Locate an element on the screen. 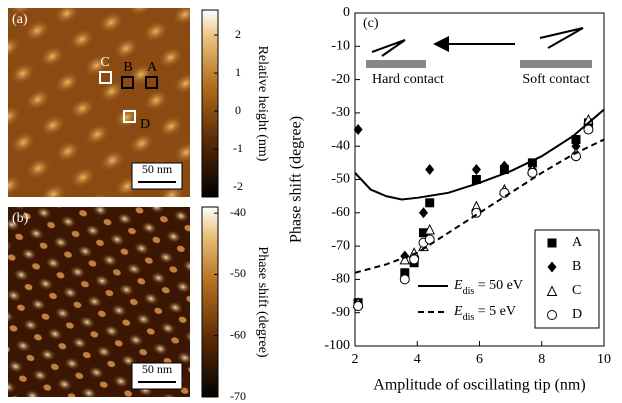  legend-label-part: = 5 eV is located at coordinates (495, 311).